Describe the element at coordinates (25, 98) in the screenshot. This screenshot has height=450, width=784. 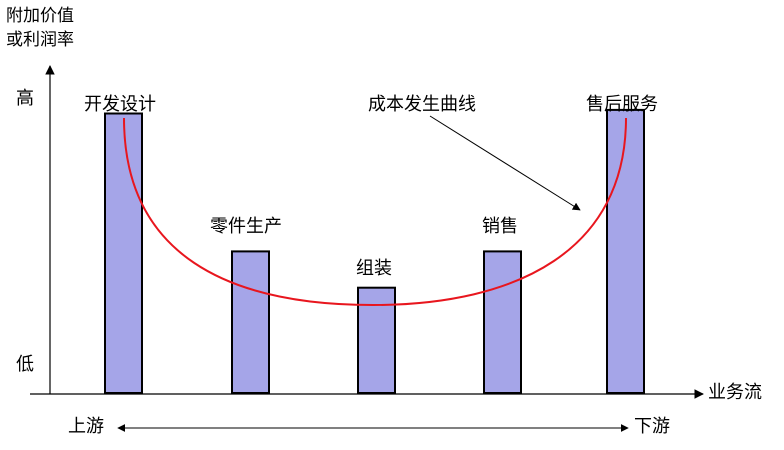
I see `y-axis-high-label: 高` at that location.